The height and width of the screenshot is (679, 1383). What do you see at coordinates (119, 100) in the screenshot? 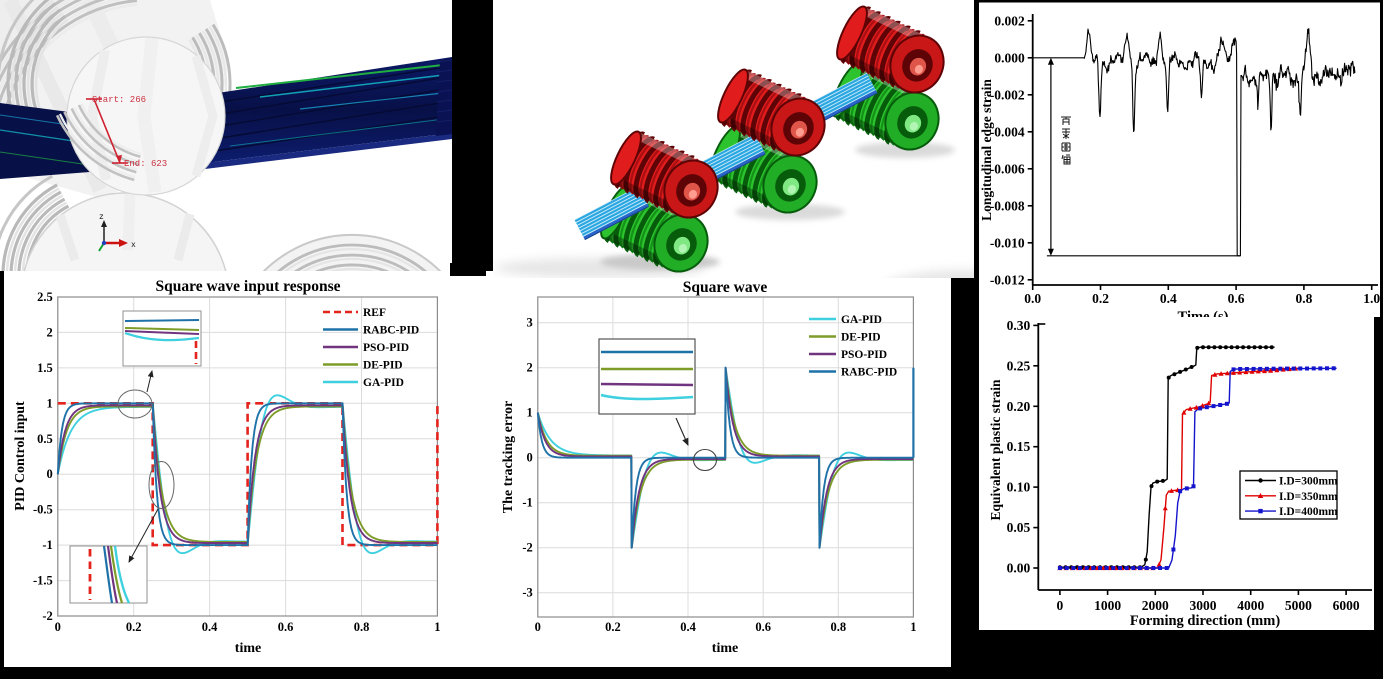
I see `svg-text: Start: 266` at bounding box center [119, 100].